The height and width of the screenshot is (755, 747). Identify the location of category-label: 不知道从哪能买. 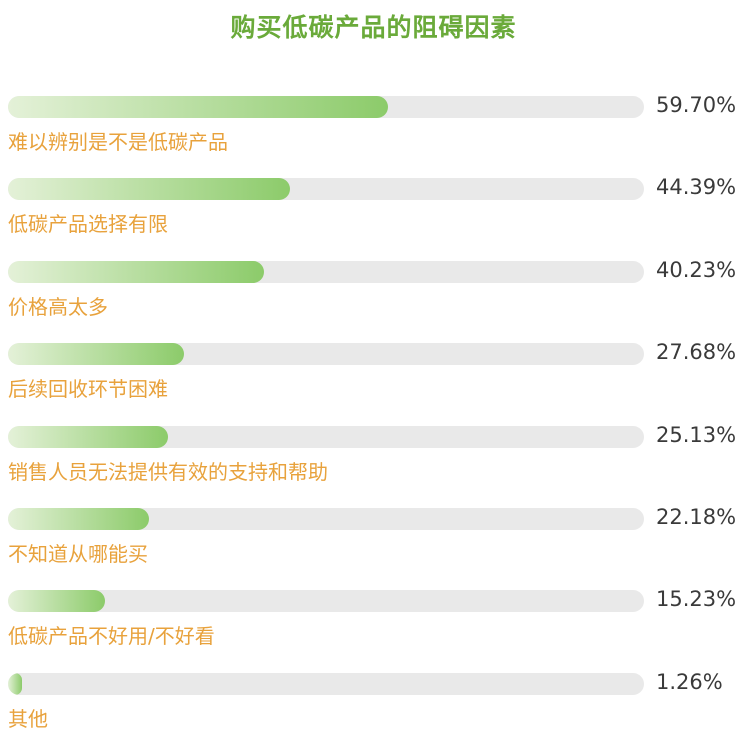
(78, 553).